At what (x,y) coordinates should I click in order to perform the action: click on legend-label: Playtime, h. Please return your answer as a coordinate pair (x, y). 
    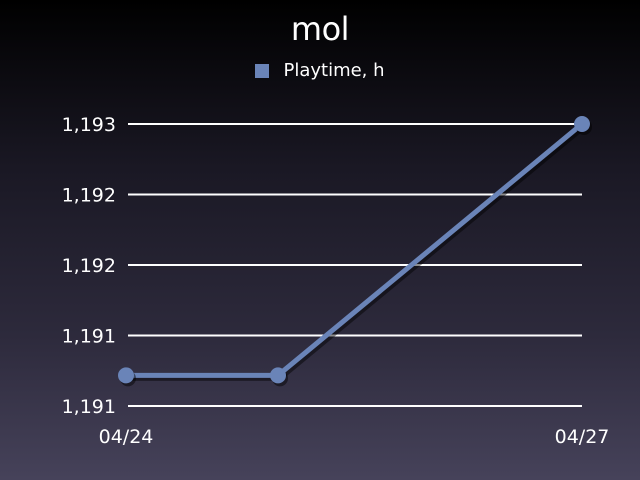
    Looking at the image, I should click on (334, 70).